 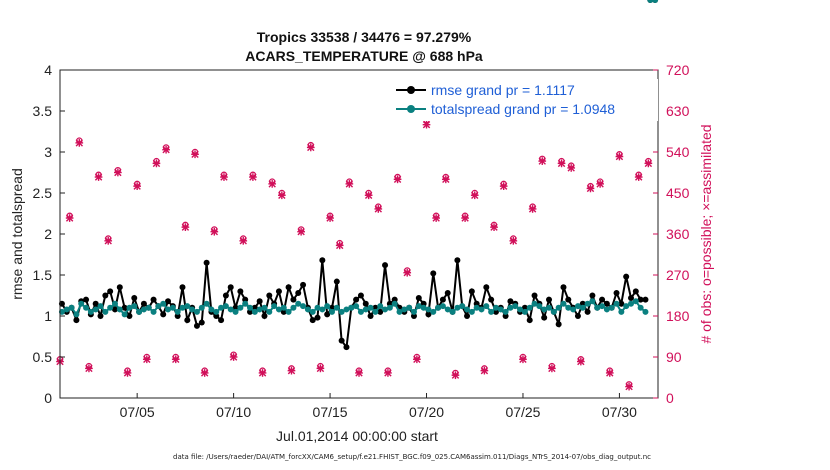 What do you see at coordinates (678, 275) in the screenshot?
I see `y-right-tick-label: 270` at bounding box center [678, 275].